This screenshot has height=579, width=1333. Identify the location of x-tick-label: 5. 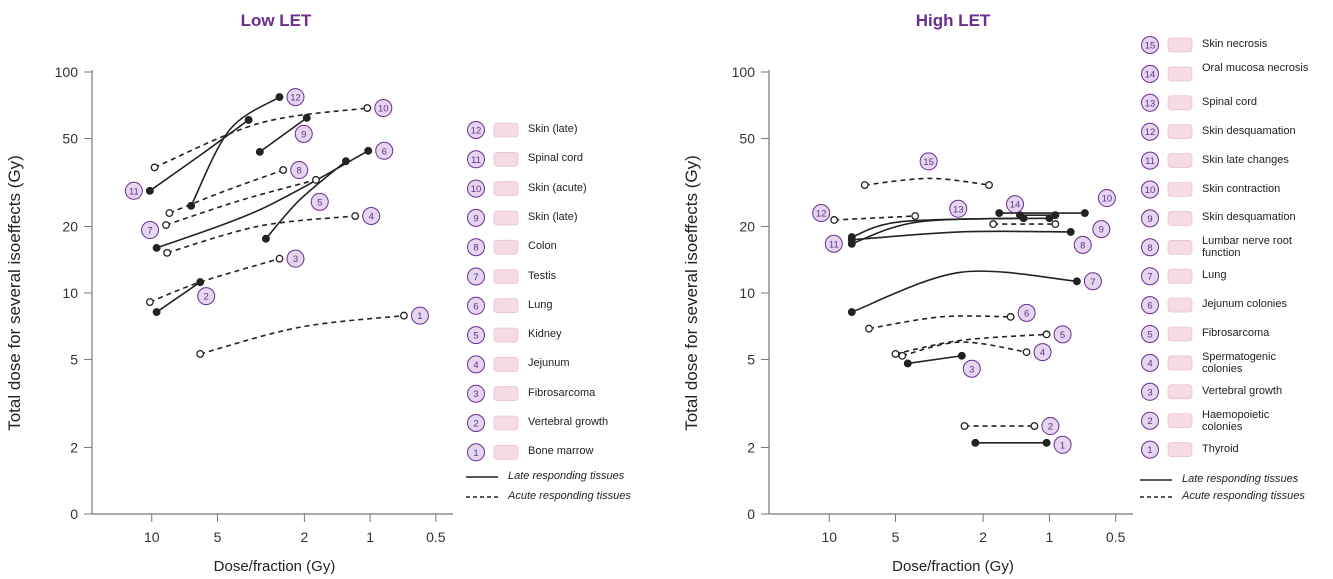
(896, 537).